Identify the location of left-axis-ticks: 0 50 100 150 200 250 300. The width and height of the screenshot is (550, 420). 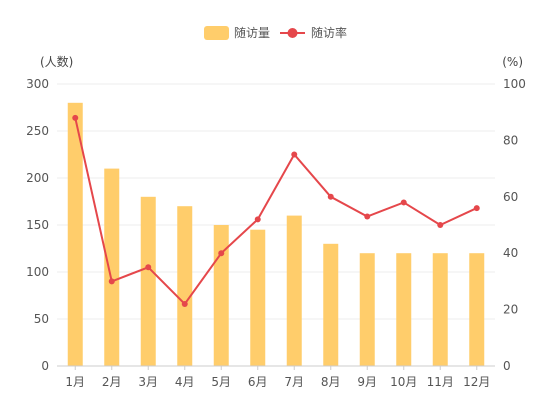
(37, 225).